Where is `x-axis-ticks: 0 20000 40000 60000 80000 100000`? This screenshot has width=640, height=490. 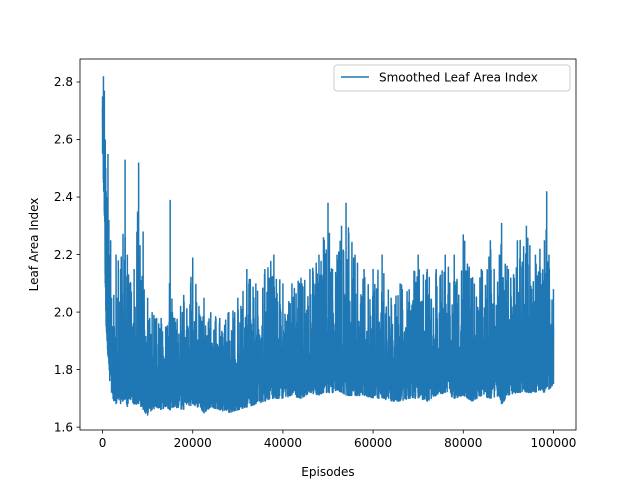 x-axis-ticks: 0 20000 40000 60000 80000 100000 is located at coordinates (338, 440).